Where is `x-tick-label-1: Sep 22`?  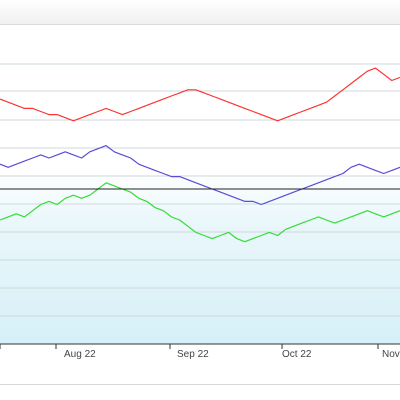
x-tick-label-1: Sep 22 is located at coordinates (193, 354).